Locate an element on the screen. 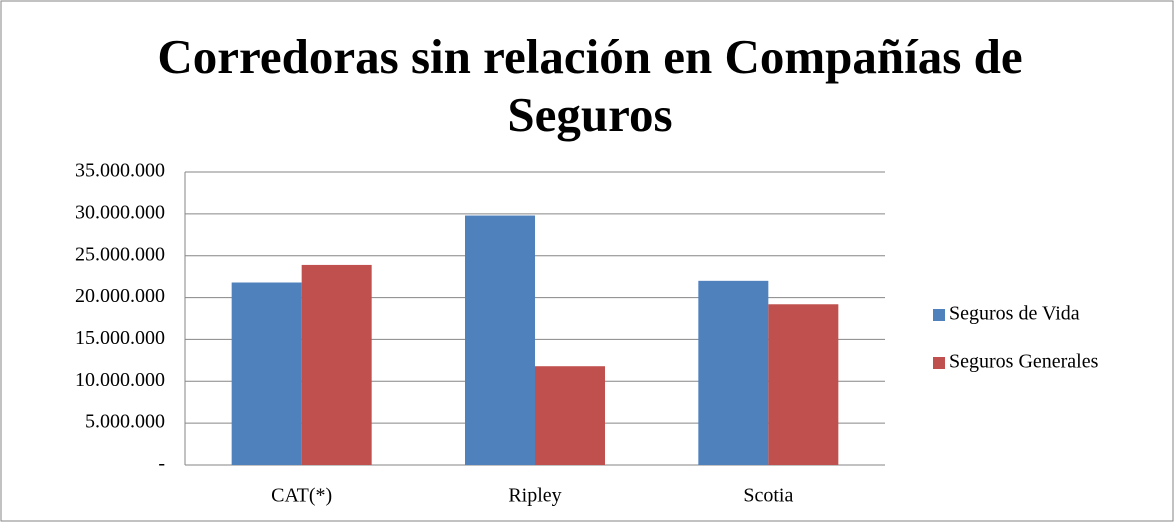 The height and width of the screenshot is (523, 1175). y-tick-label: 30.000.000 is located at coordinates (120, 212).